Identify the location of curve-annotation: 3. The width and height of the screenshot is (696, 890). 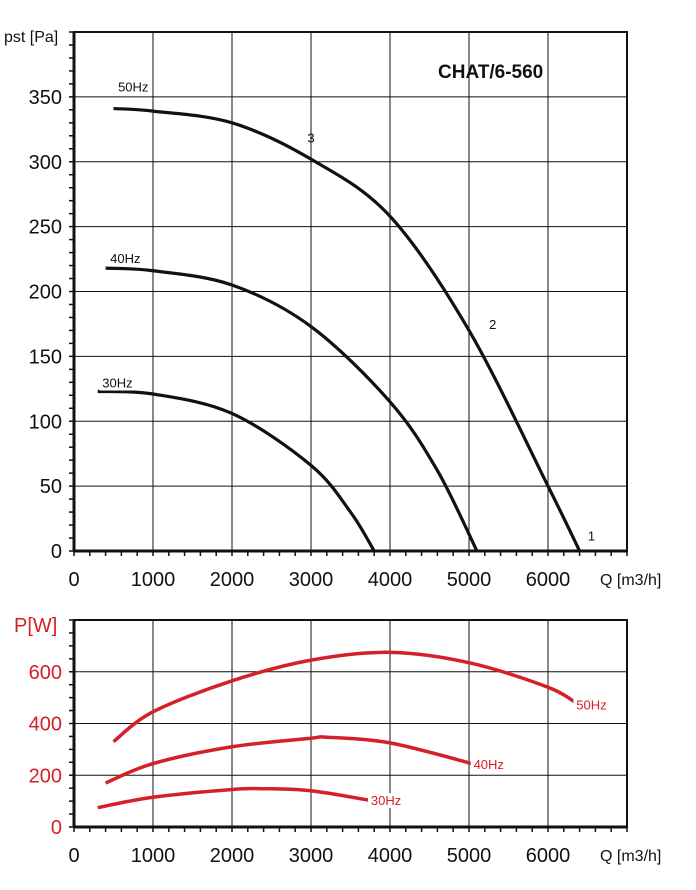
(310, 137).